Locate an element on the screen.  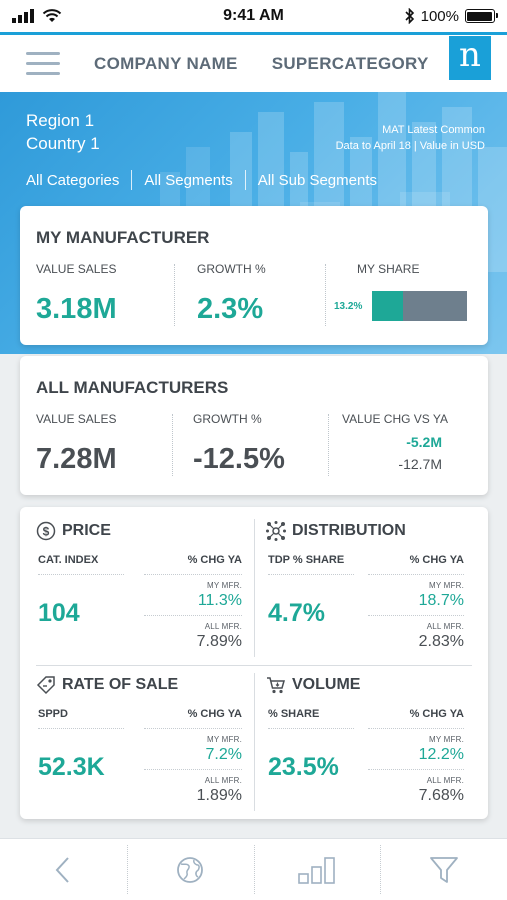
rate-of-sale-all-mfr-value: 1.89% is located at coordinates (219, 795).